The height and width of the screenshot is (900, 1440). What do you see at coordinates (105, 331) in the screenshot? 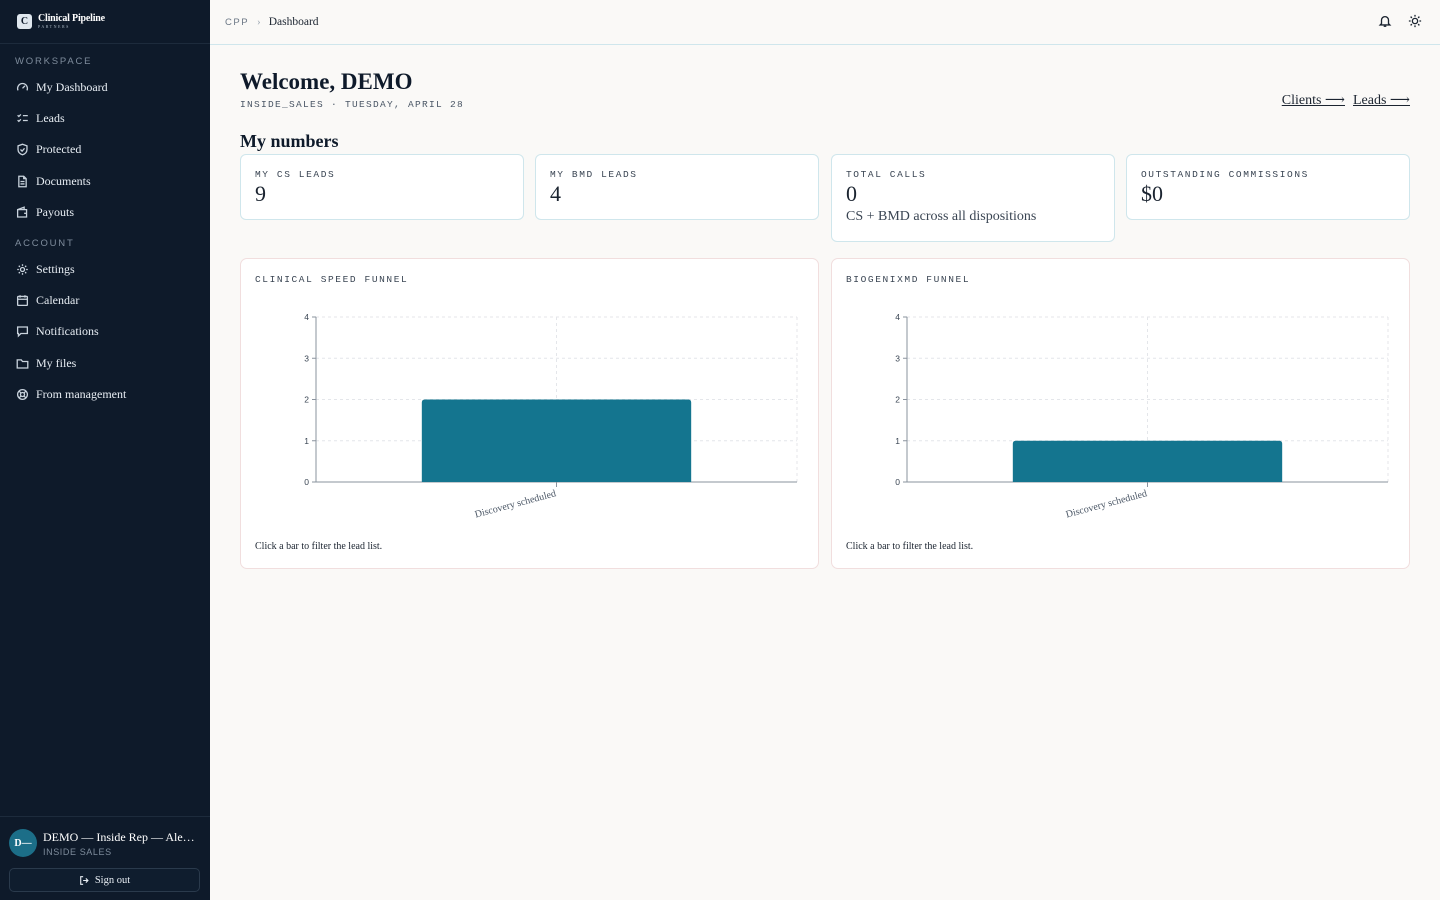
I see `sidebar-item-notifications: Notifications` at bounding box center [105, 331].